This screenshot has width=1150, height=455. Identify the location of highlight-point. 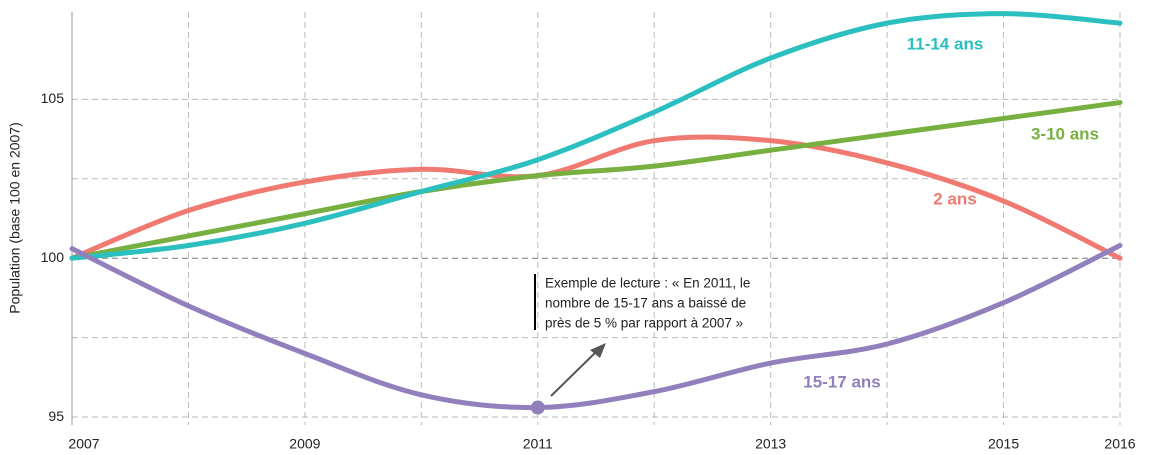
(537, 407).